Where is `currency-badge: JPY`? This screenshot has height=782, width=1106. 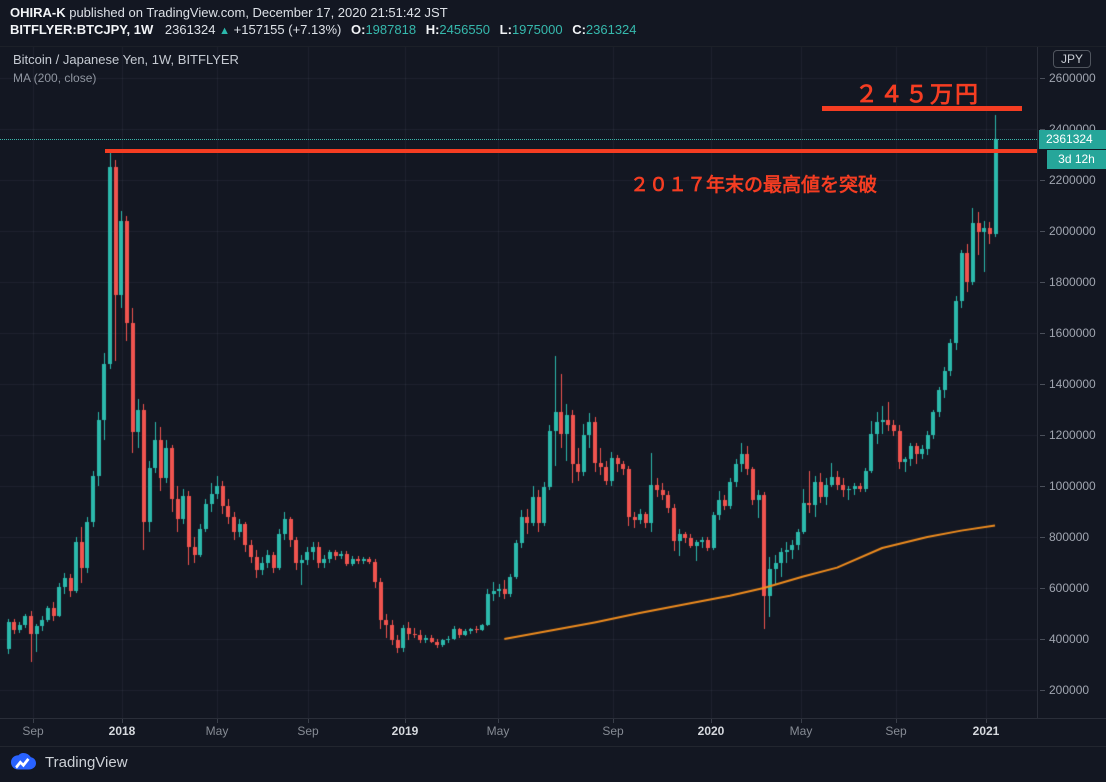
currency-badge: JPY is located at coordinates (1072, 59).